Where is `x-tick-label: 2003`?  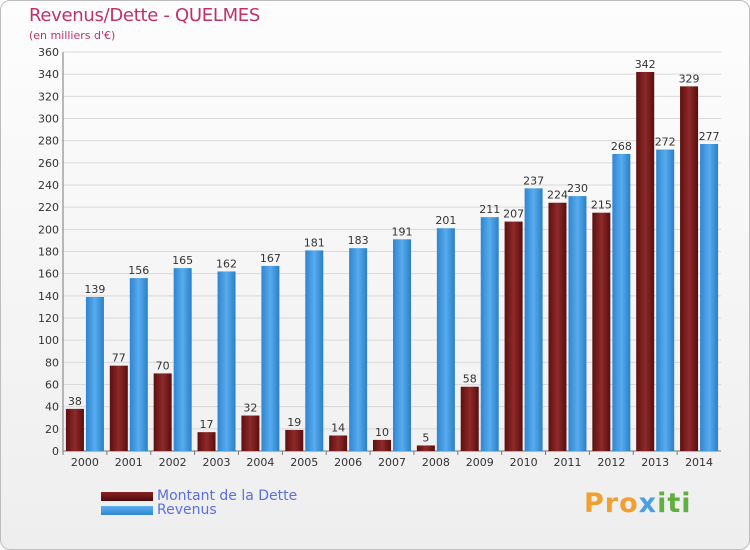
x-tick-label: 2003 is located at coordinates (217, 462).